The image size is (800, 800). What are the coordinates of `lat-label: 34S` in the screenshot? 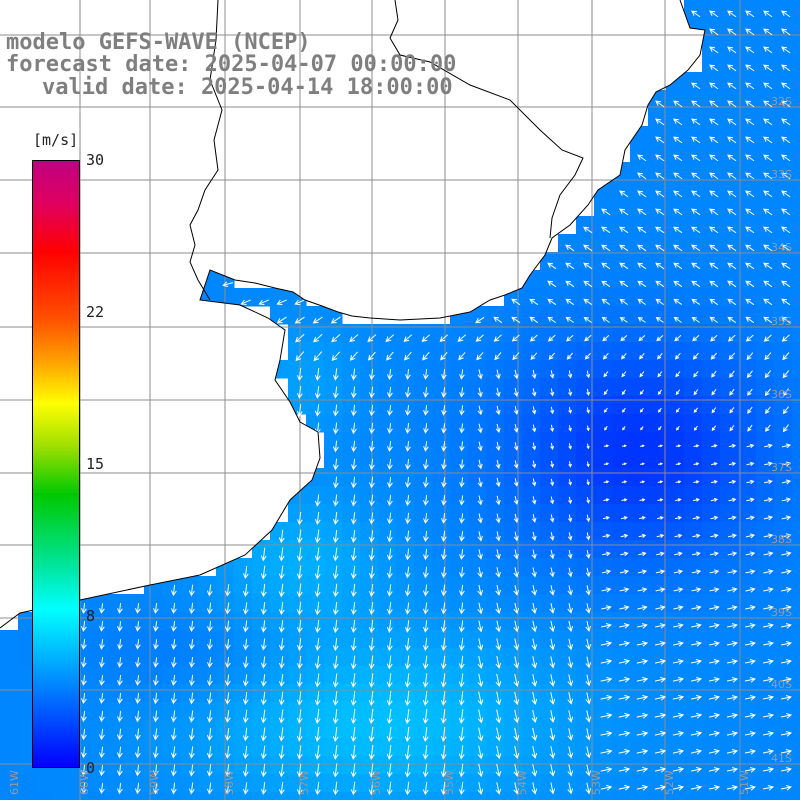 It's located at (781, 247).